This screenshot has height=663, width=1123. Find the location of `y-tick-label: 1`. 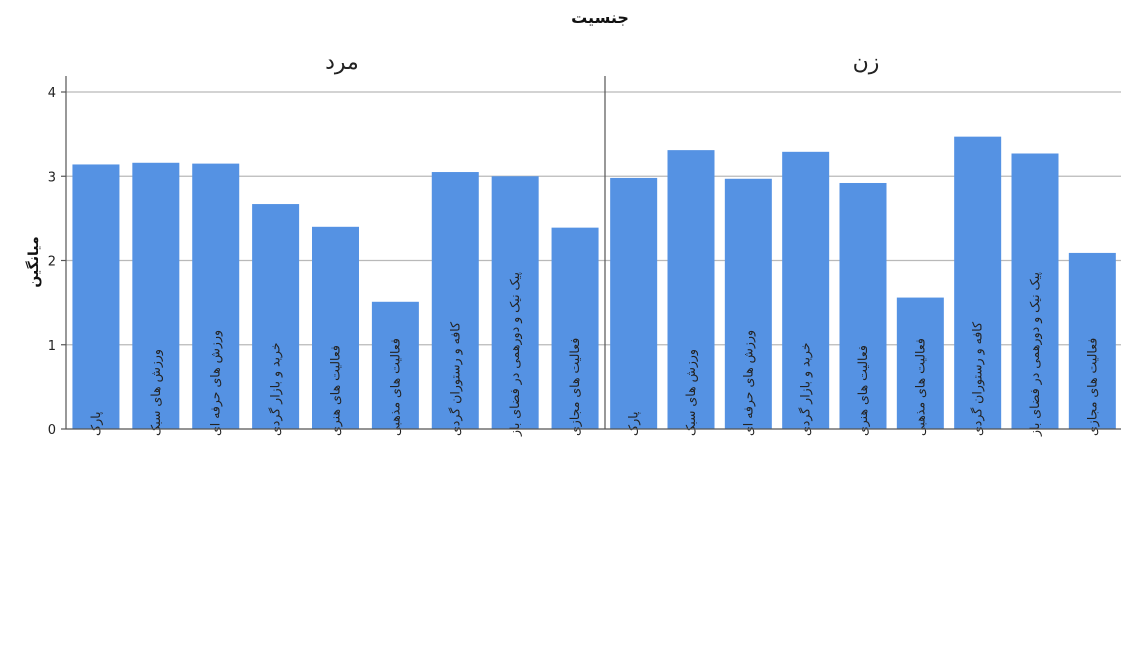

y-tick-label: 1 is located at coordinates (52, 346).